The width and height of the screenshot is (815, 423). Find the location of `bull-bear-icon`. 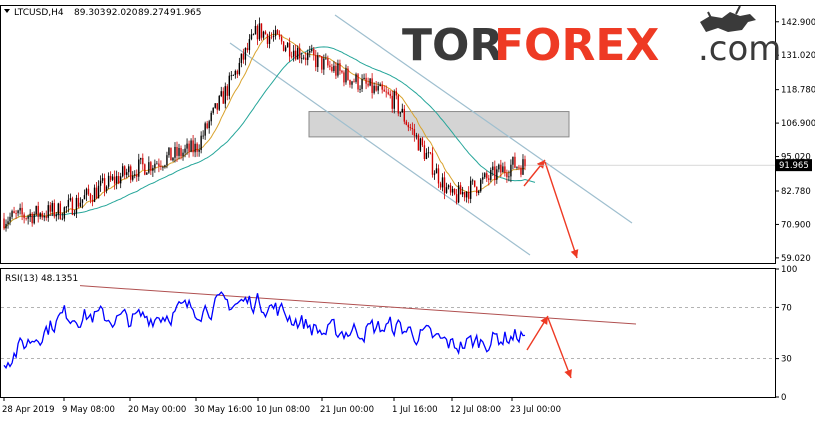

bull-bear-icon is located at coordinates (728, 18).